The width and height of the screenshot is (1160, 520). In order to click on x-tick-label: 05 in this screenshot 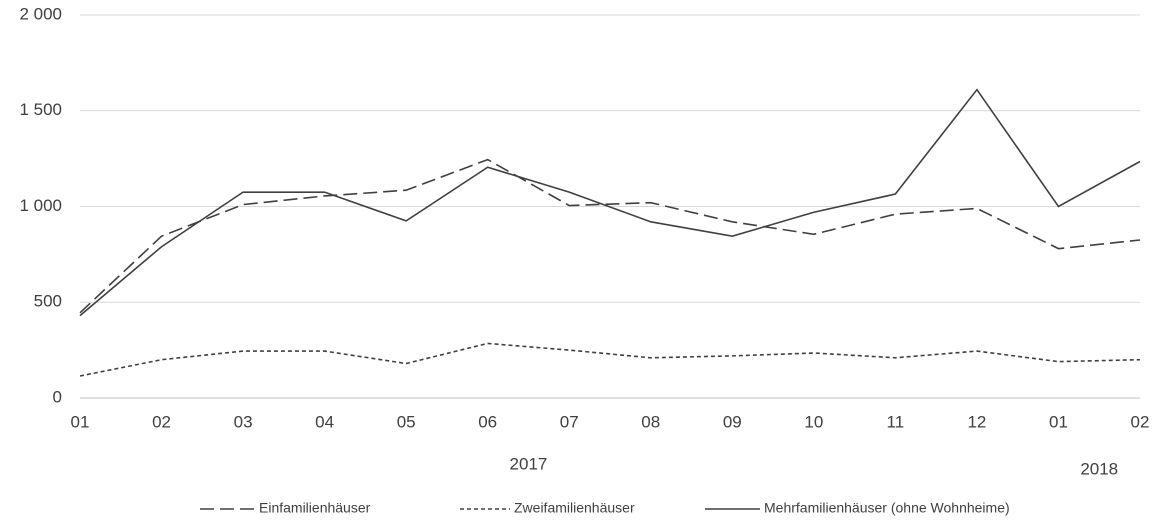, I will do `click(406, 421)`.